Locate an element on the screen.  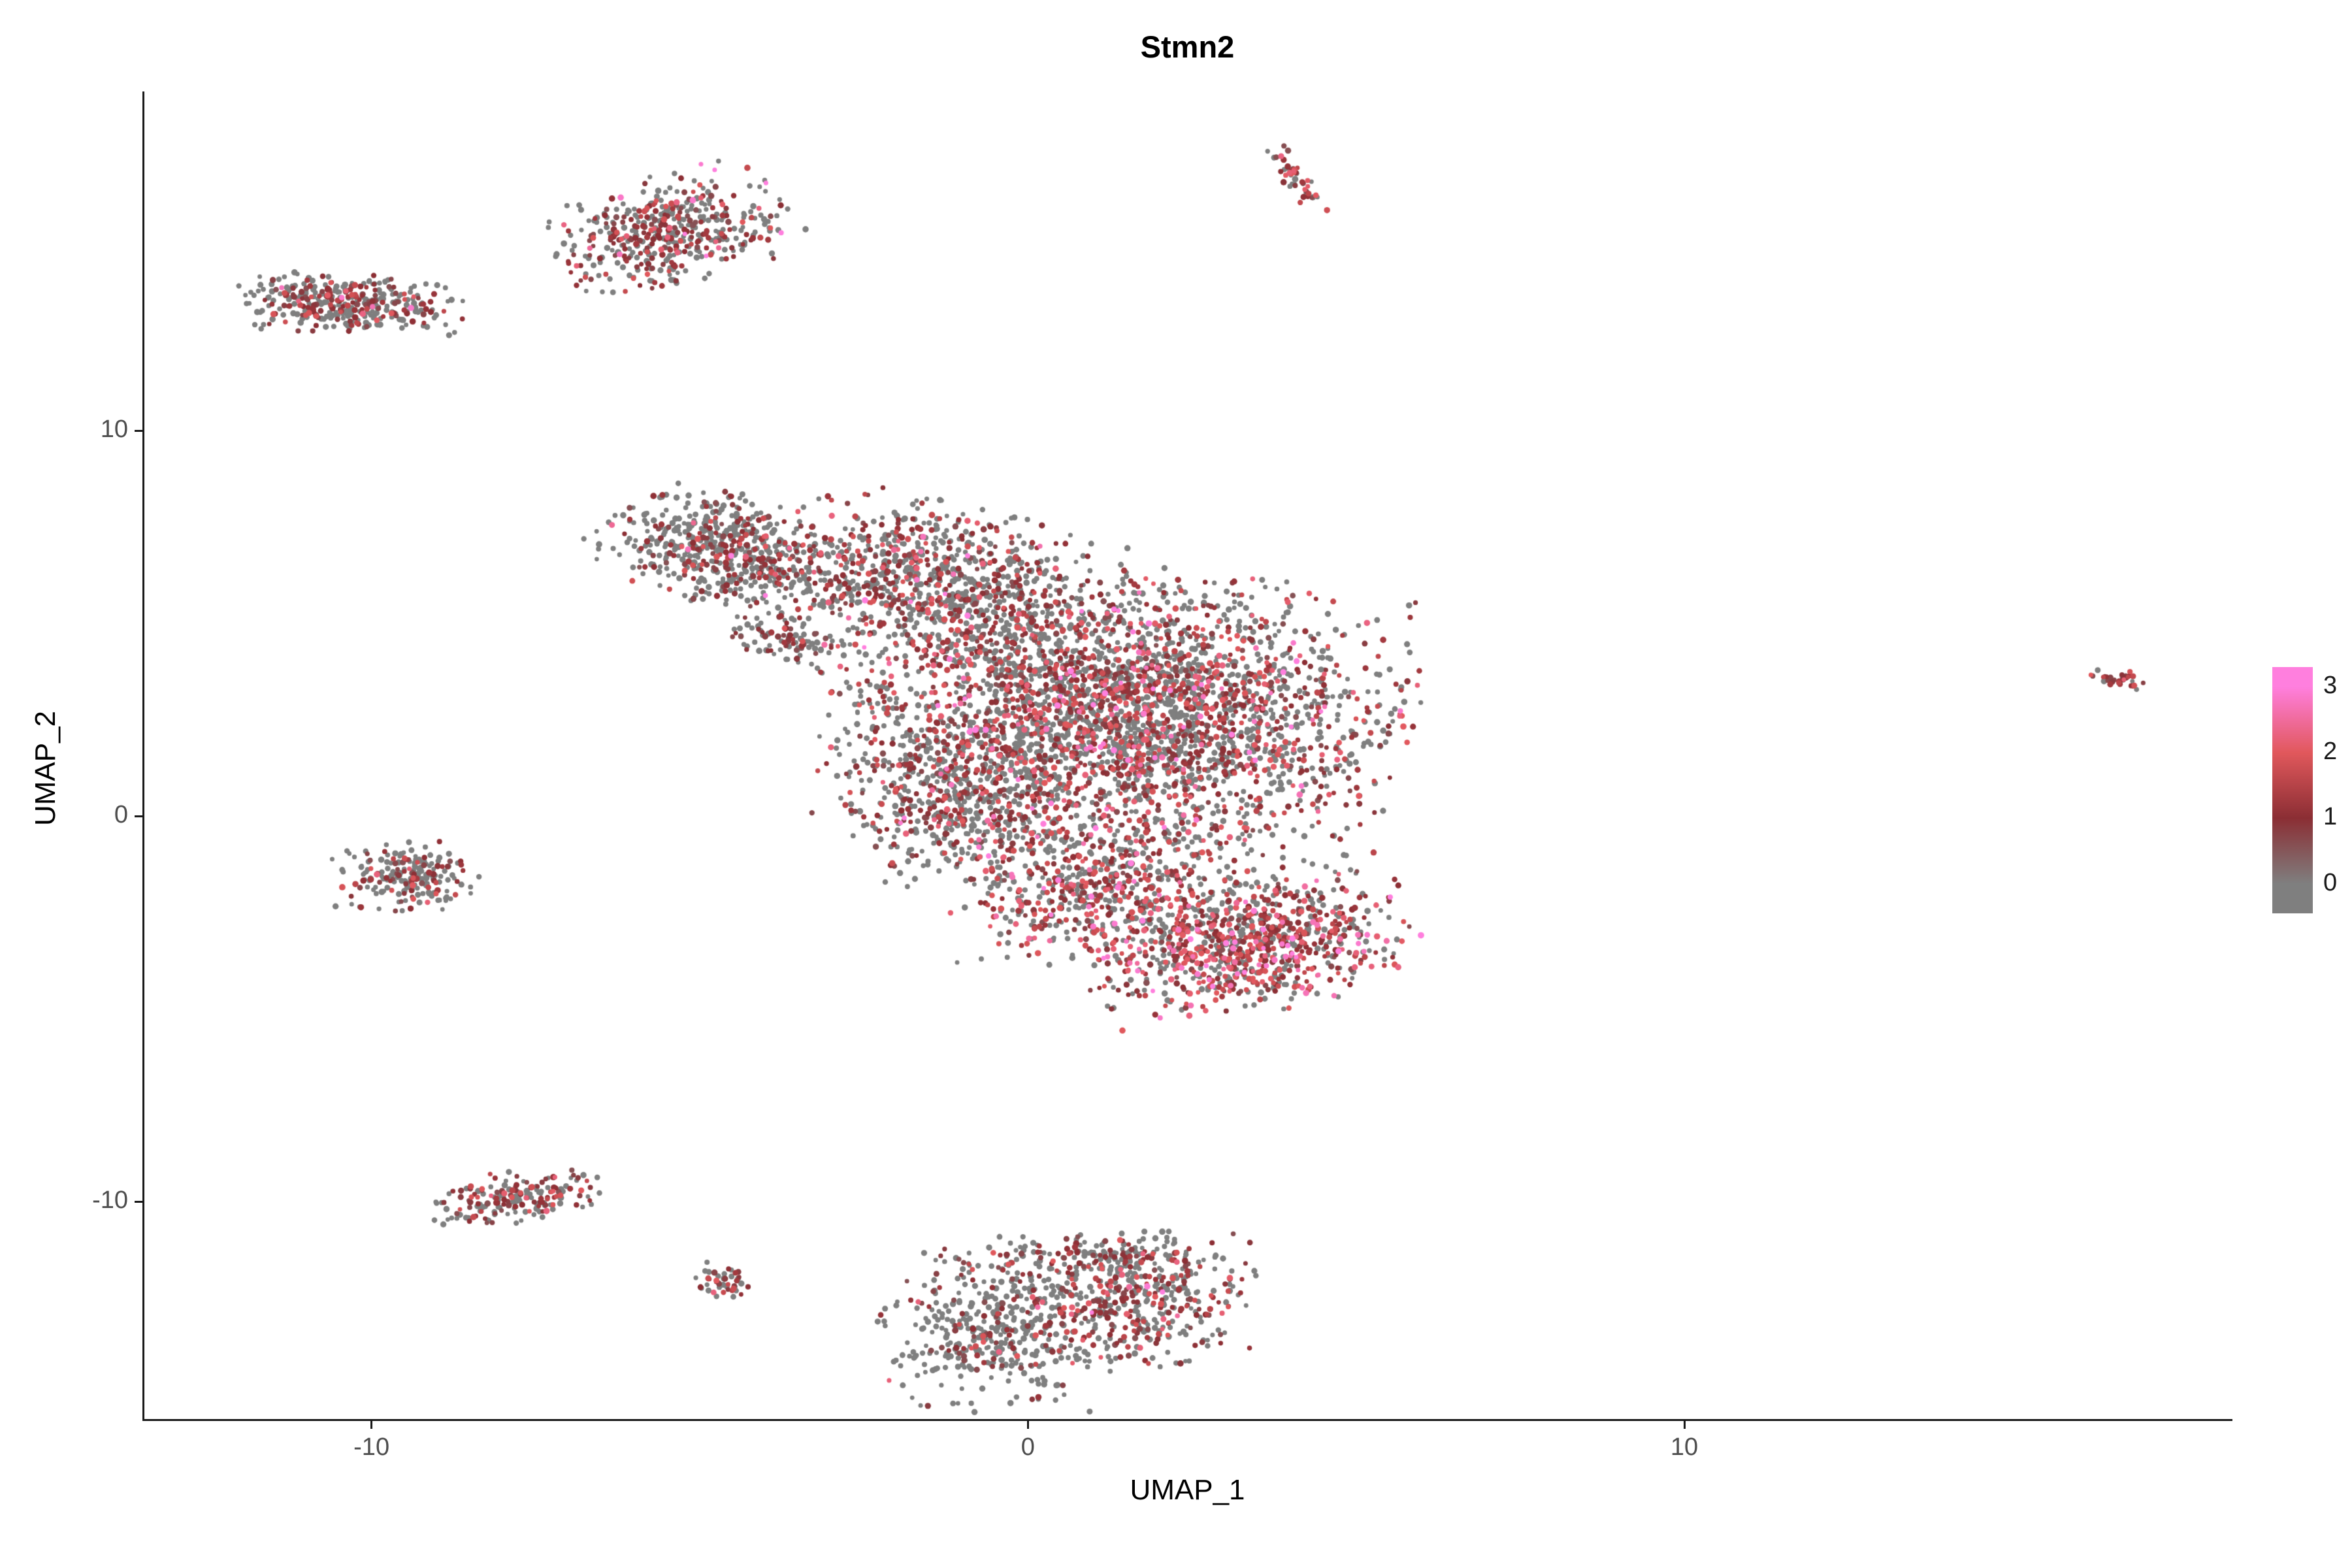
y-axis-label: UMAP_2 is located at coordinates (45, 768).